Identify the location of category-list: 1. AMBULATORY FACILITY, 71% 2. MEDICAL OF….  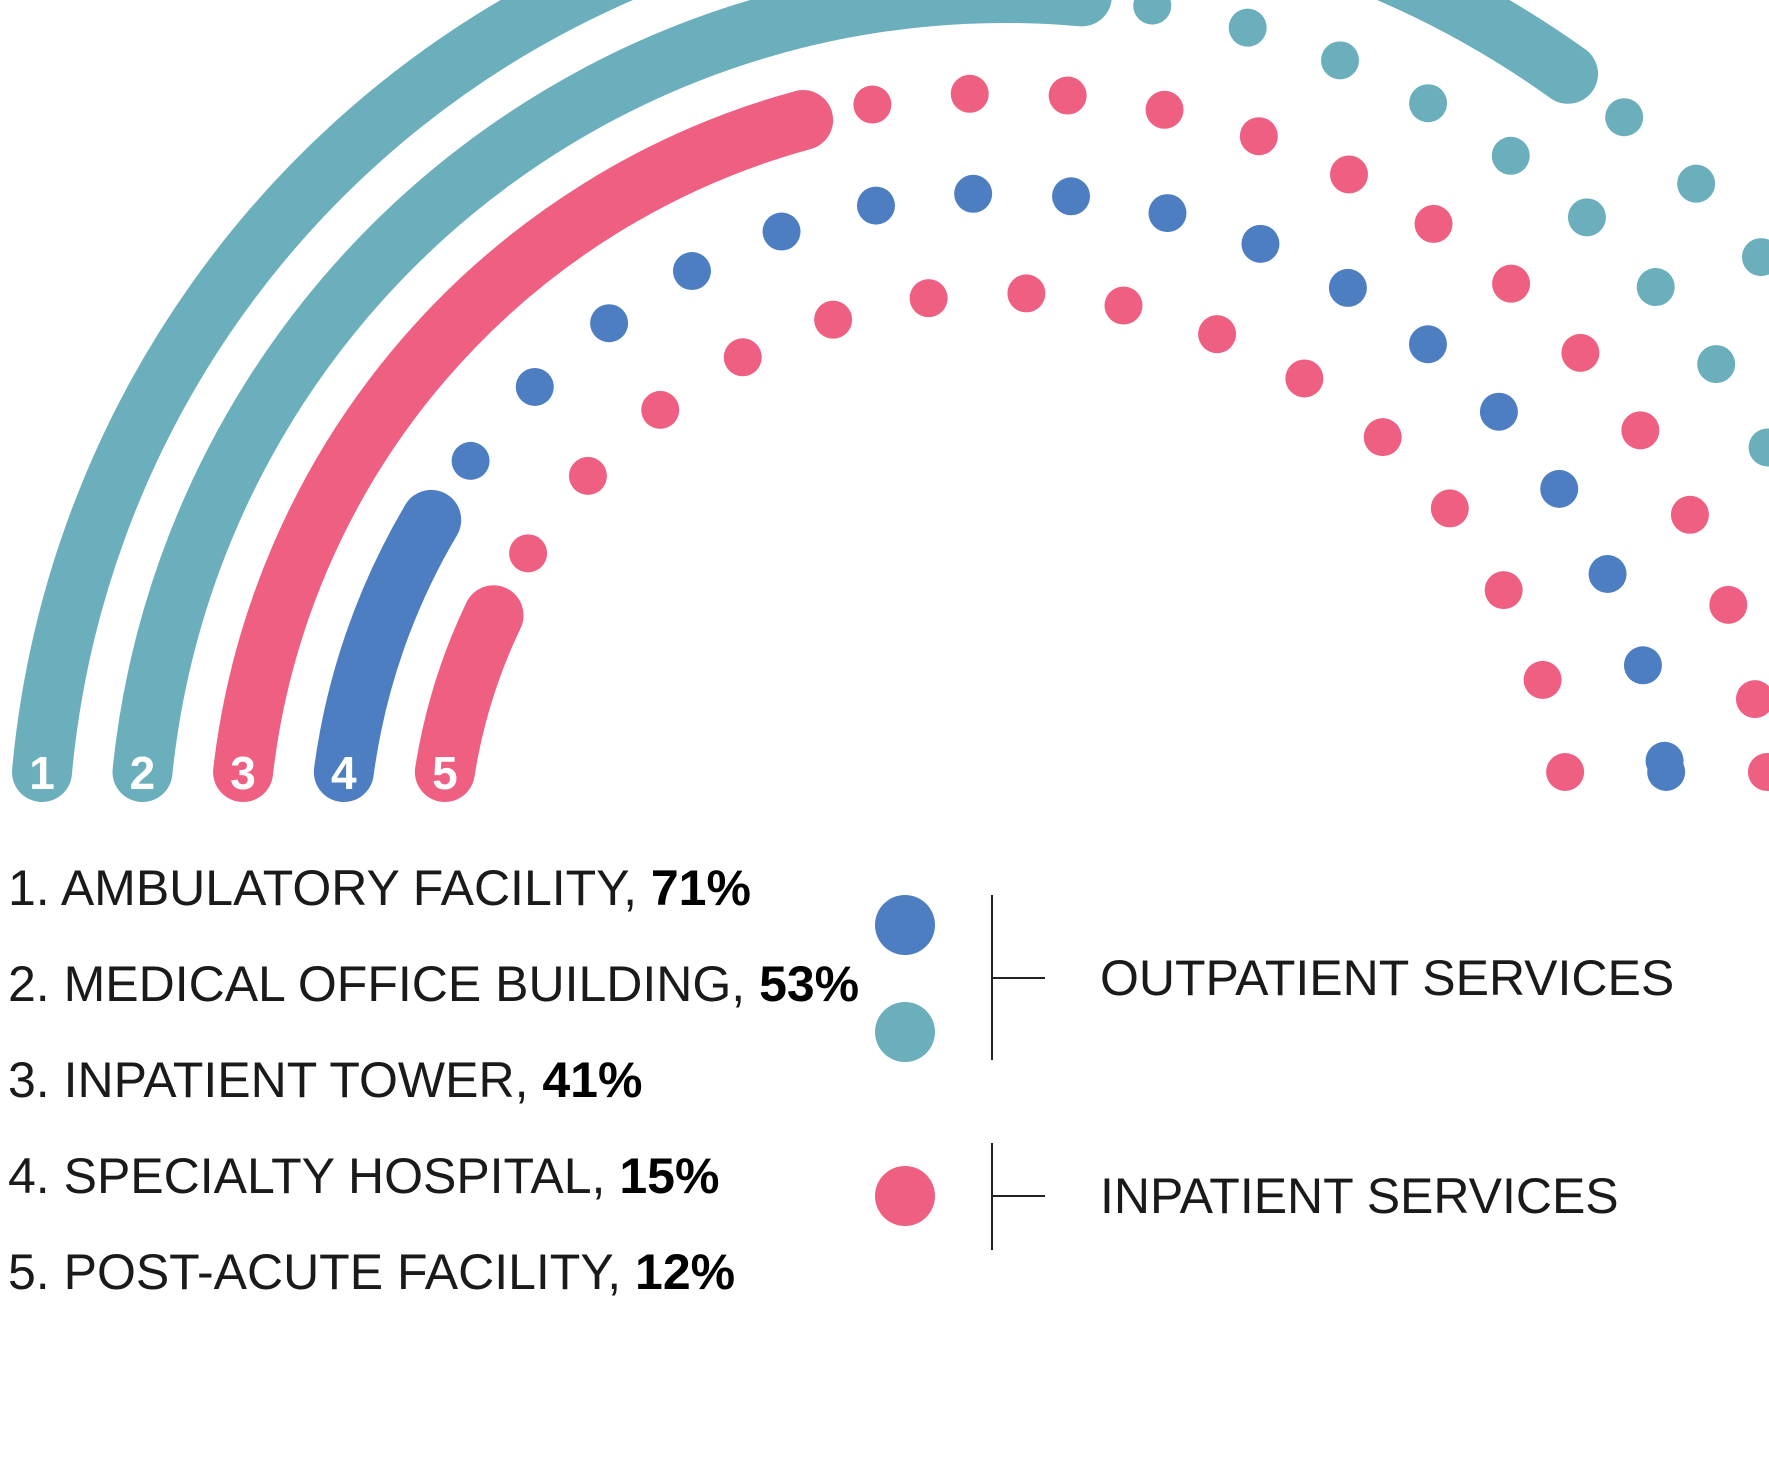
(433, 1080).